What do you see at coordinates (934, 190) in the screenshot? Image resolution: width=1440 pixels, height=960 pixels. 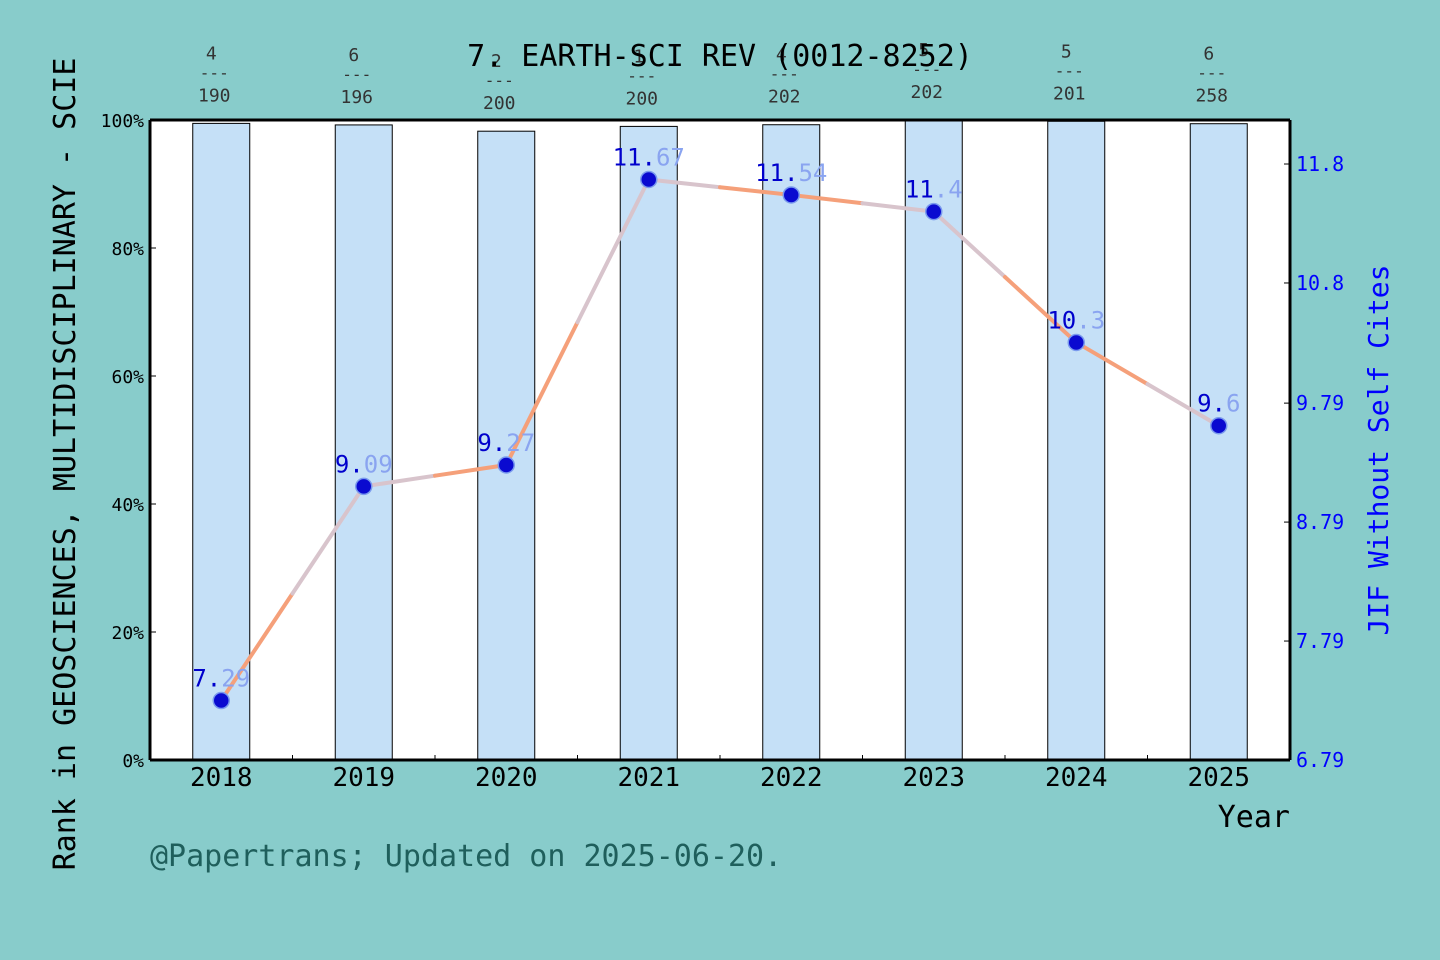 I see `value-label-2023: 11.4` at bounding box center [934, 190].